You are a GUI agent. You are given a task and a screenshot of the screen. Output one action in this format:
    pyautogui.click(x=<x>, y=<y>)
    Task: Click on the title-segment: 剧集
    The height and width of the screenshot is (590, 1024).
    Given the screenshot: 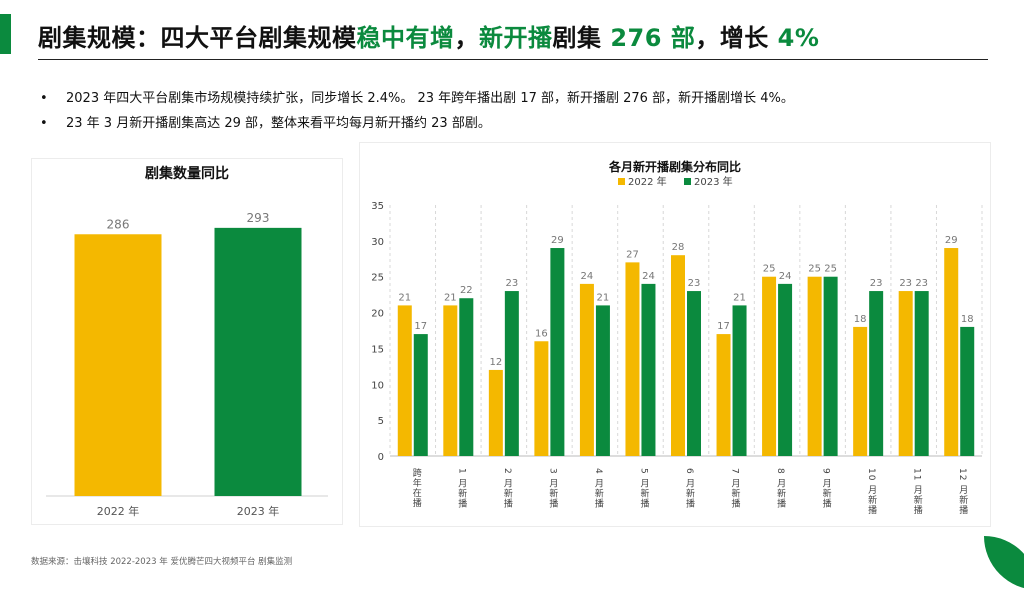 What is the action you would take?
    pyautogui.click(x=581, y=38)
    